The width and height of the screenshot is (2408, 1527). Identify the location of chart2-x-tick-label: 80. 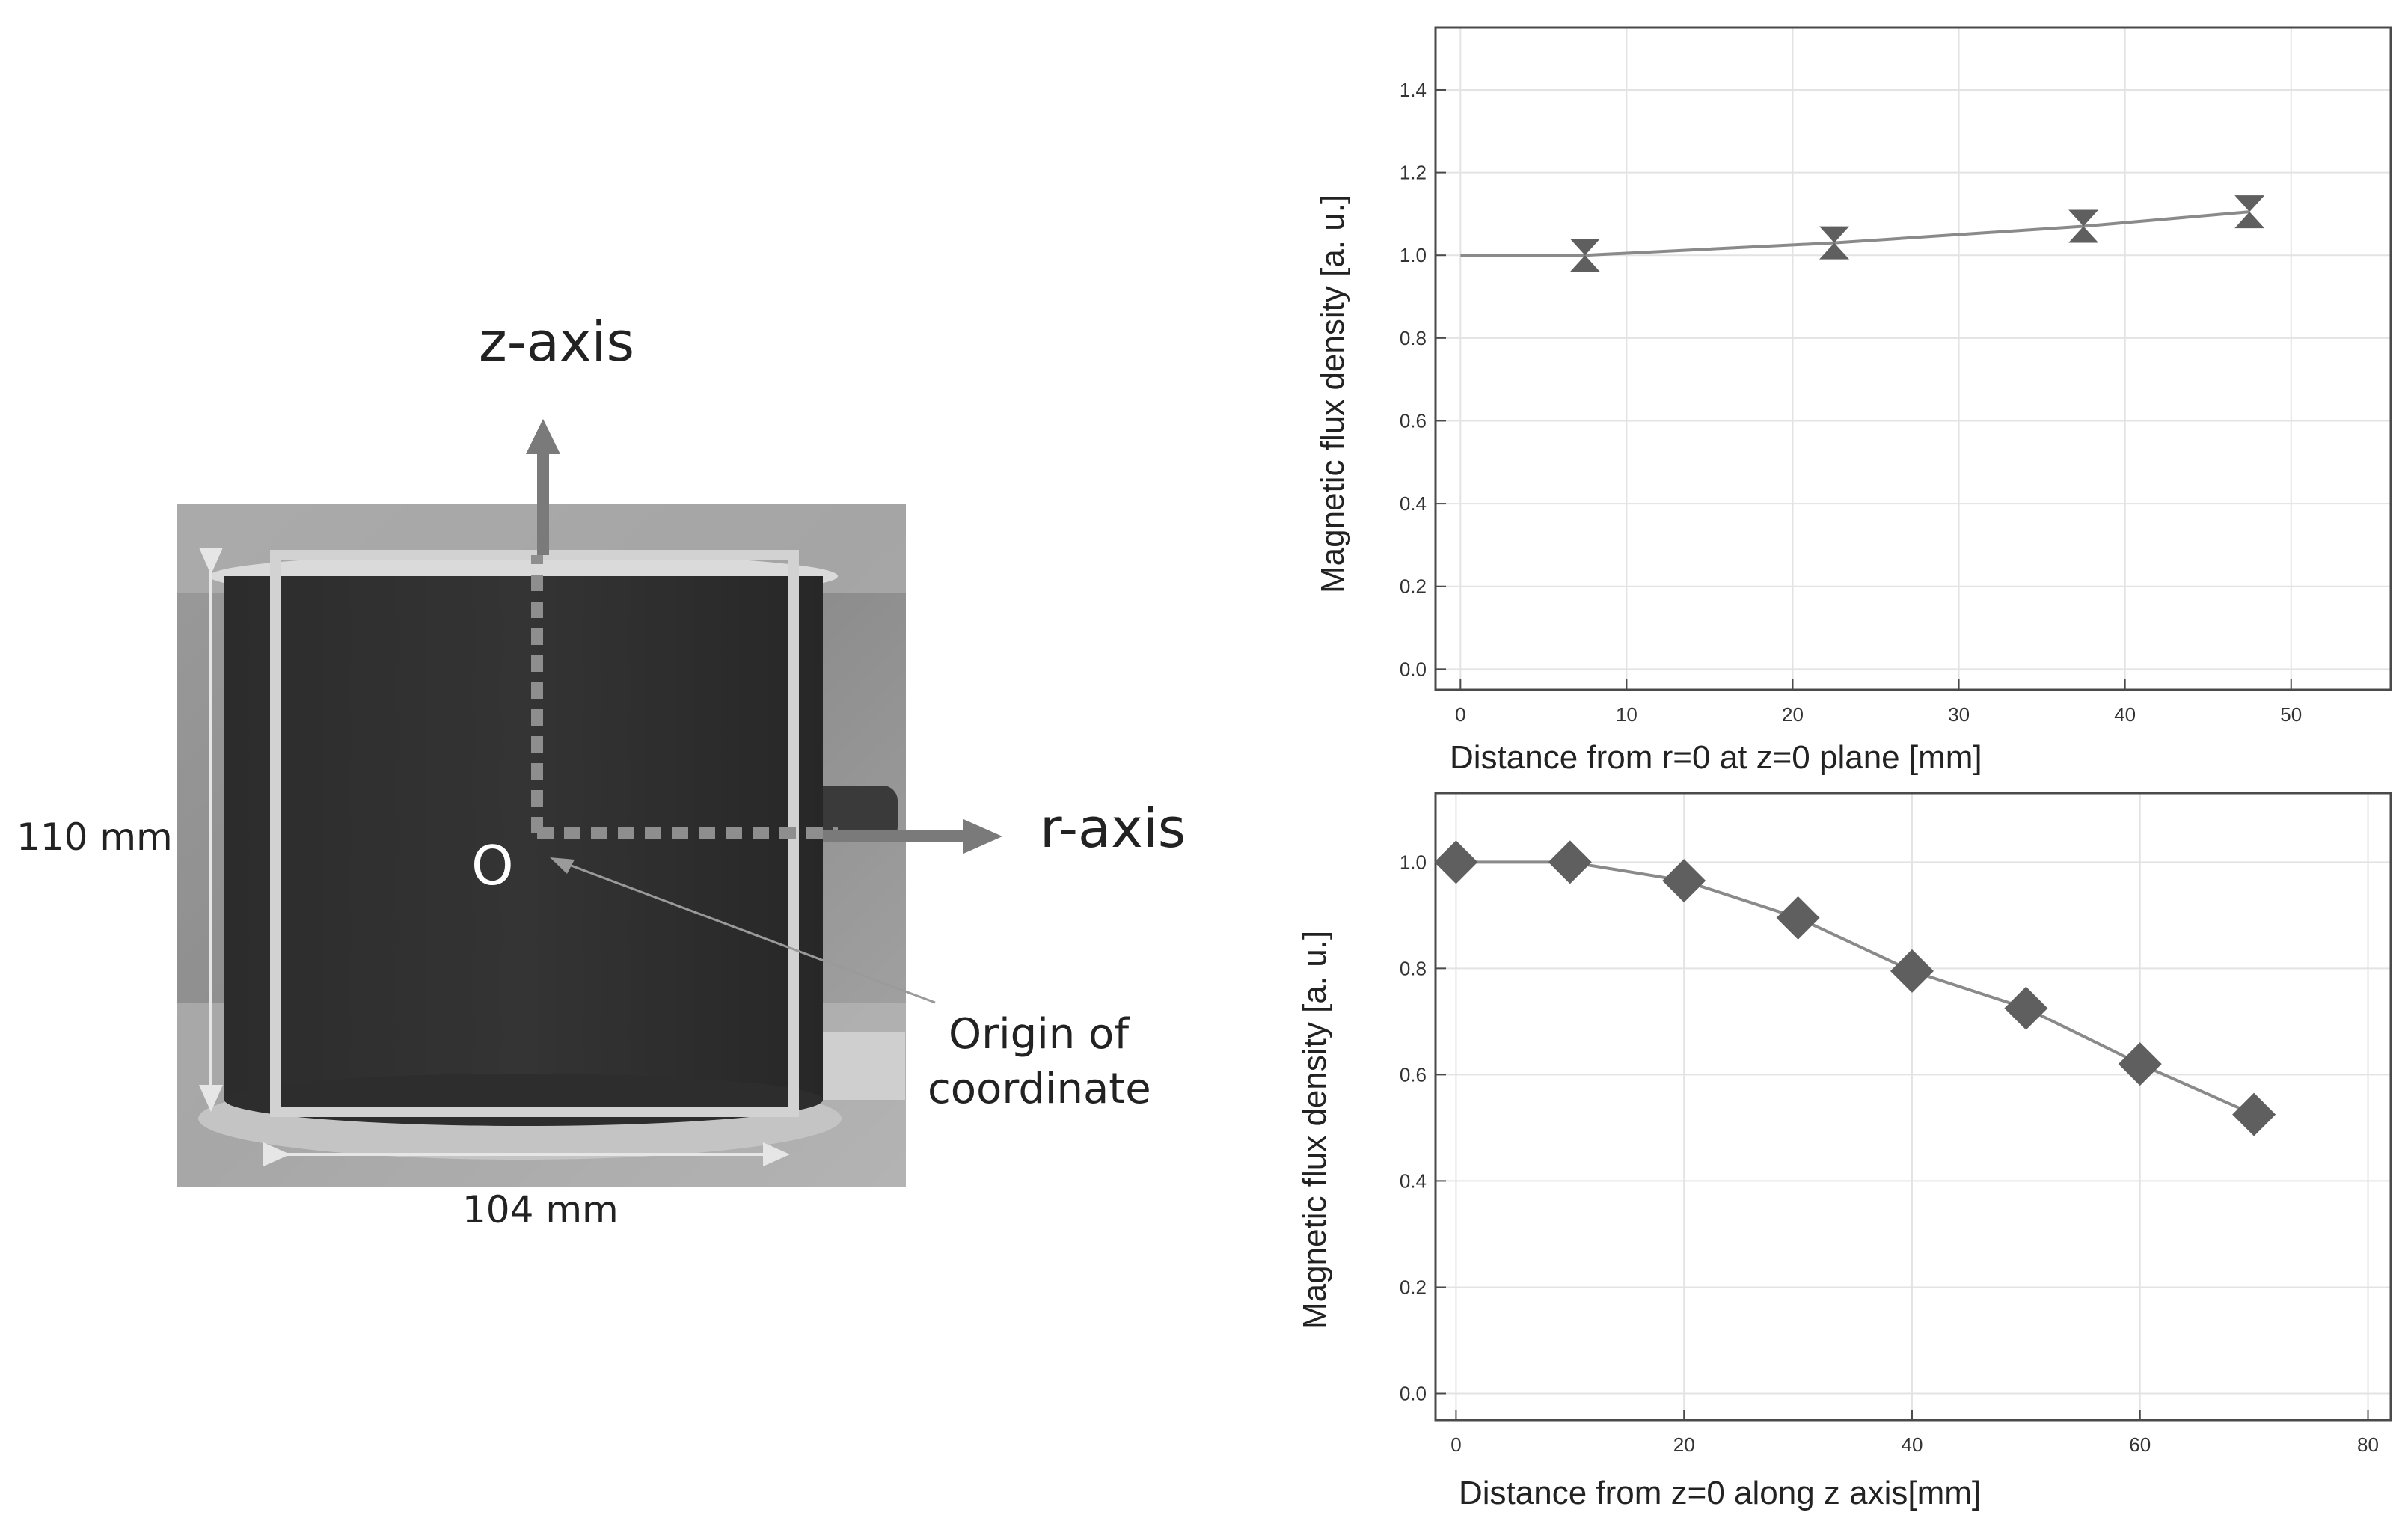
(2368, 1444).